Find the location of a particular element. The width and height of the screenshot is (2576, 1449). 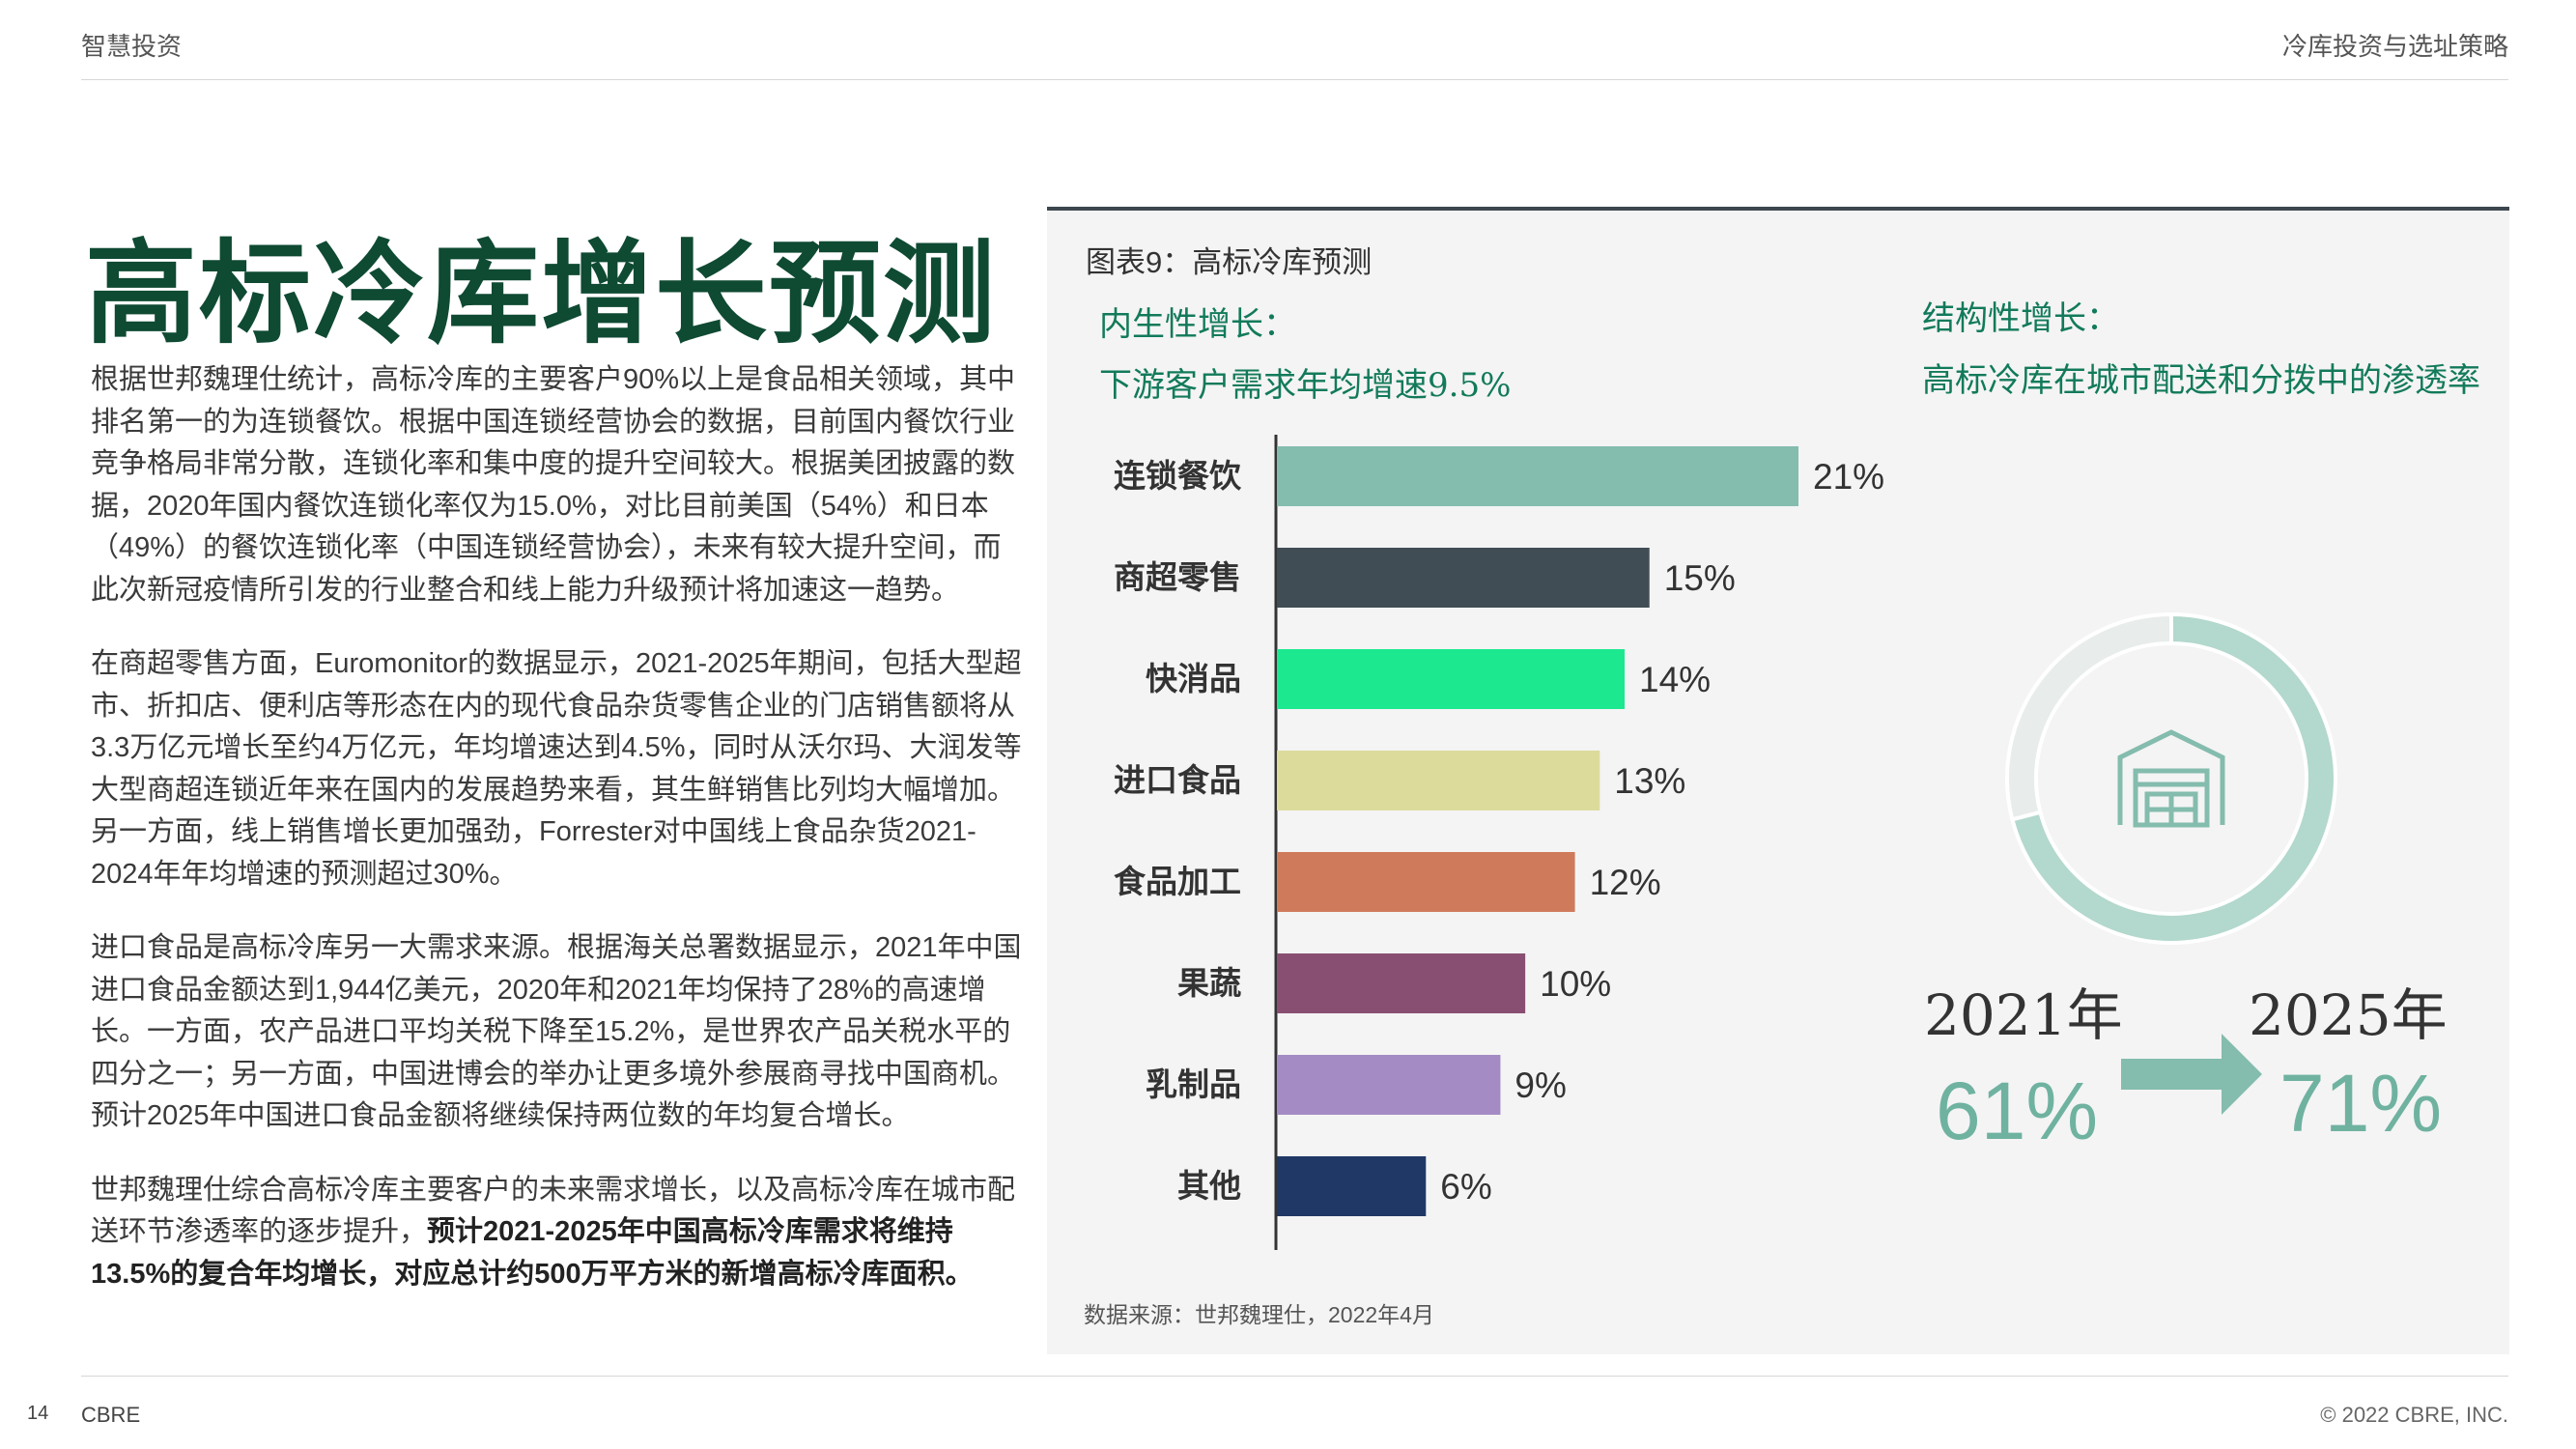

value-from: 61% is located at coordinates (2017, 1110).